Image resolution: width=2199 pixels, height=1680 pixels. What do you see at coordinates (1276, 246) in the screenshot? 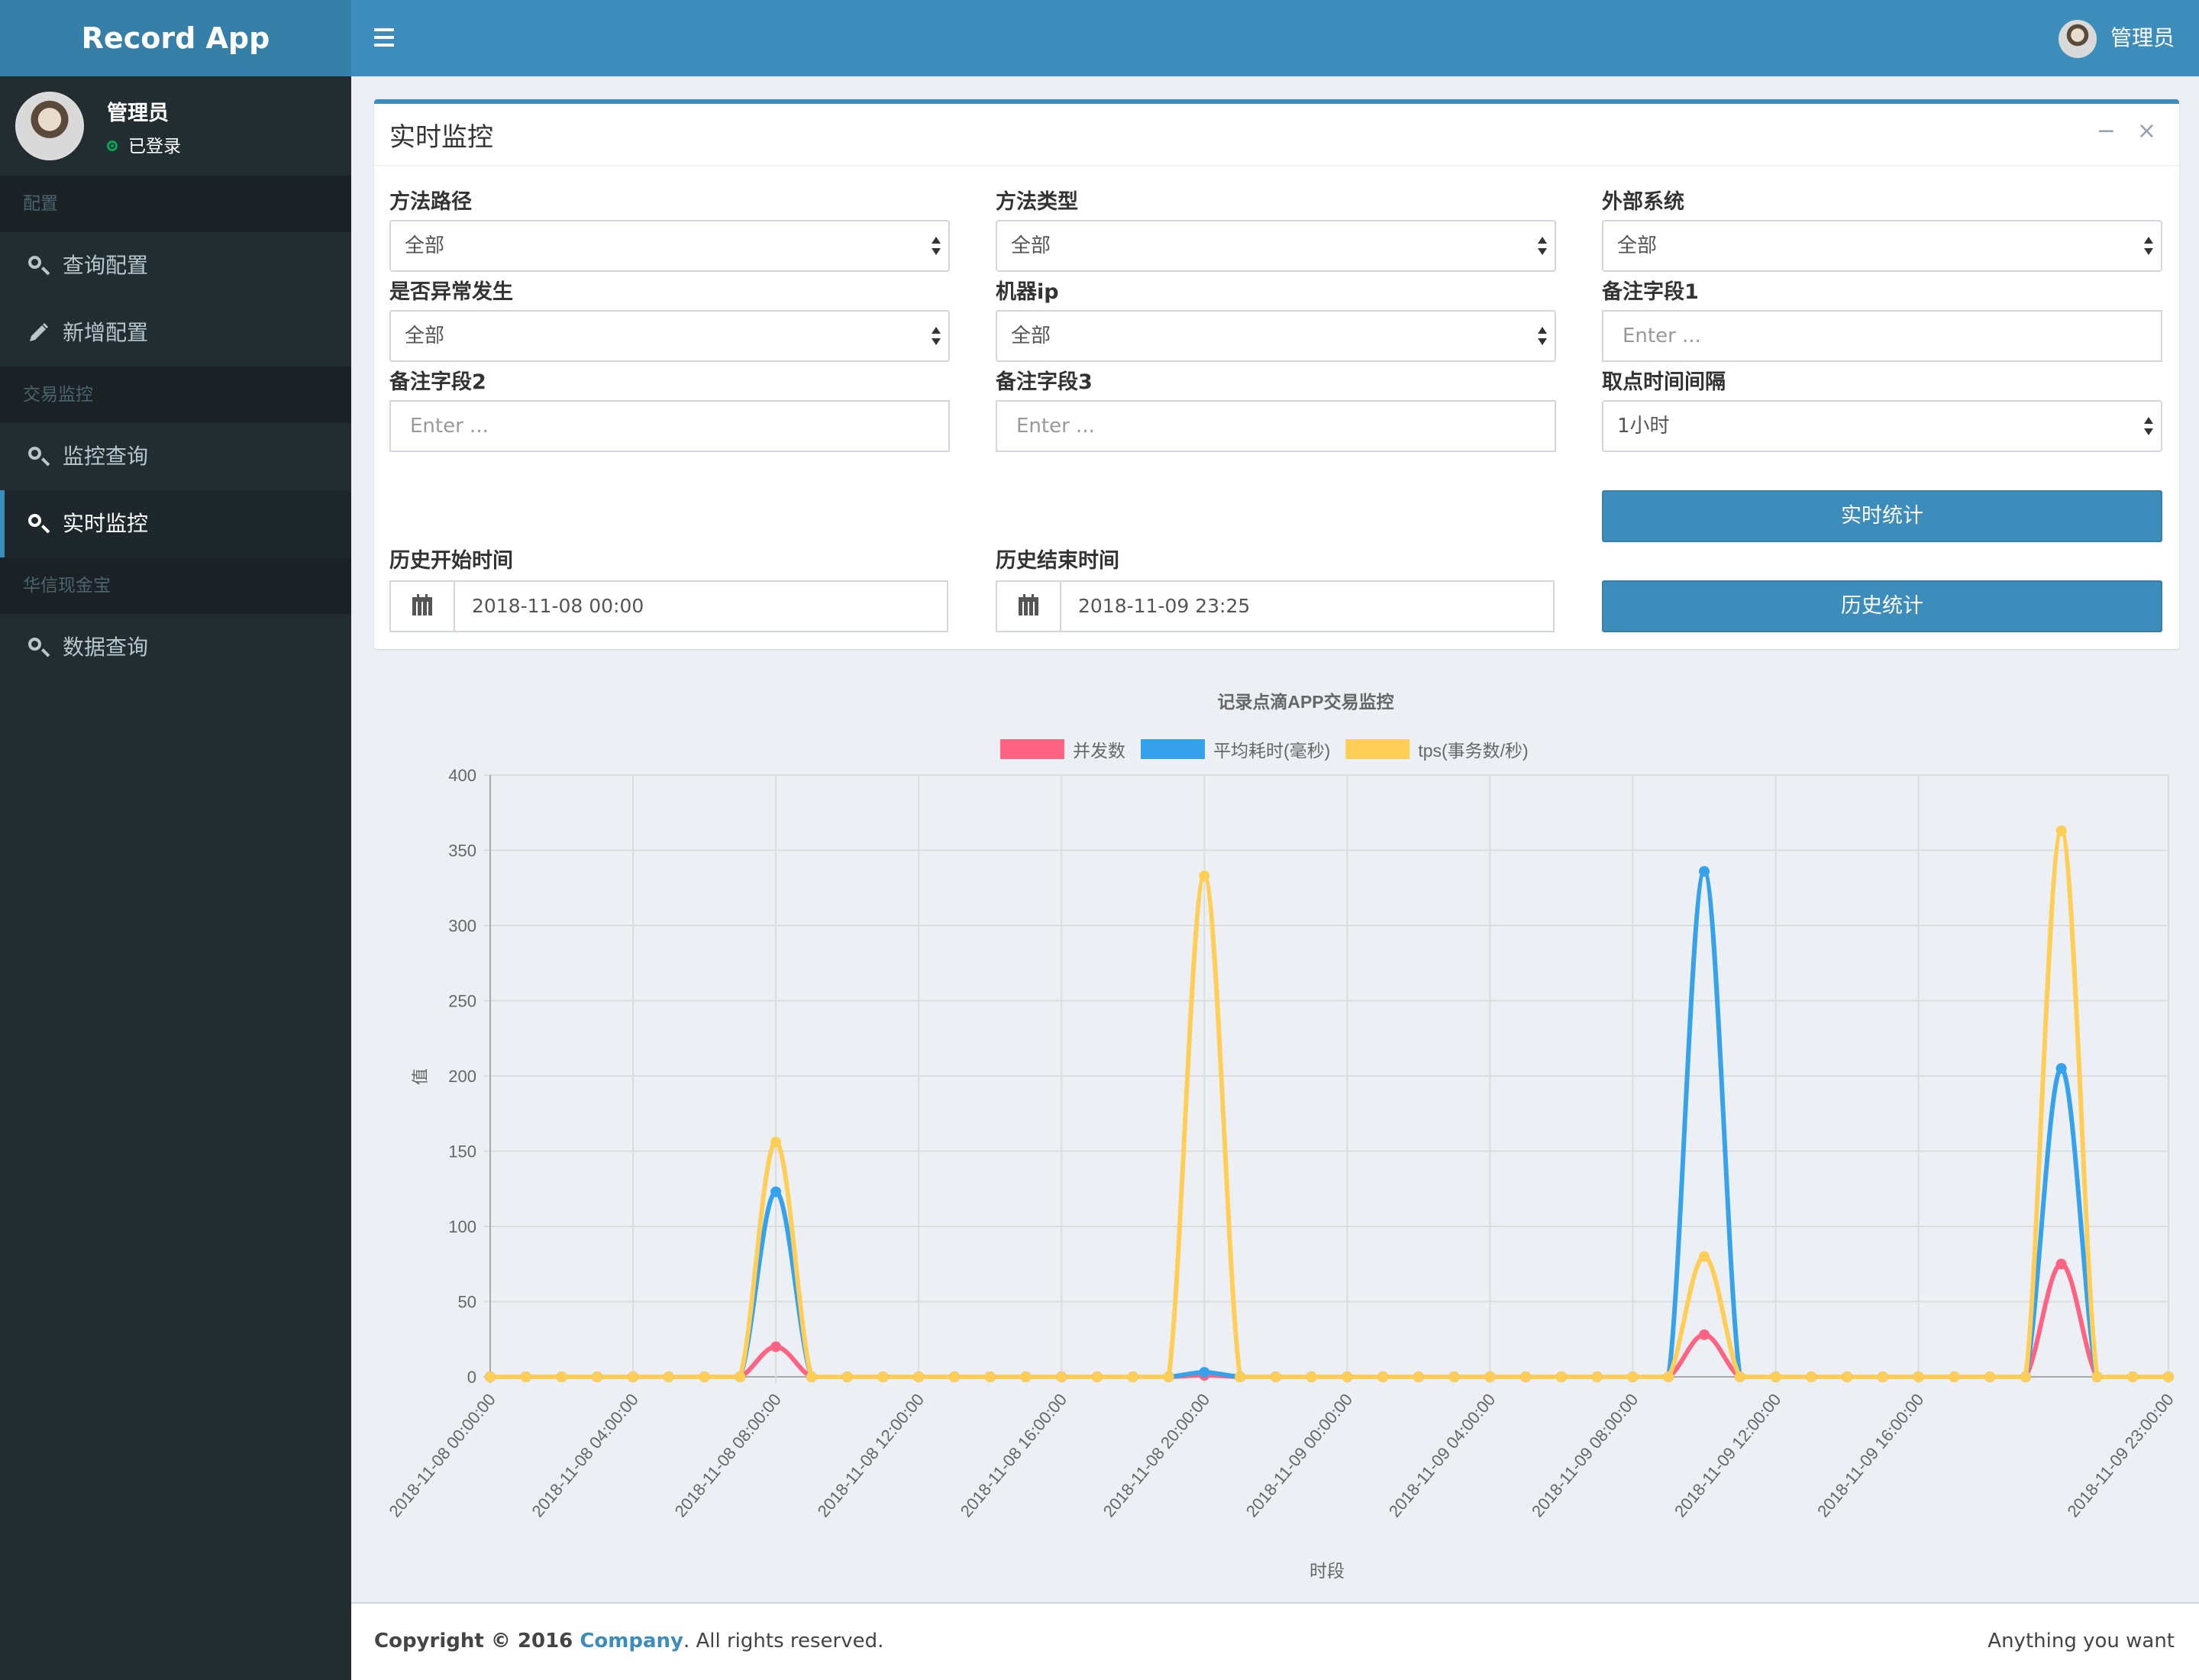
I see `method-type-select: 全部` at bounding box center [1276, 246].